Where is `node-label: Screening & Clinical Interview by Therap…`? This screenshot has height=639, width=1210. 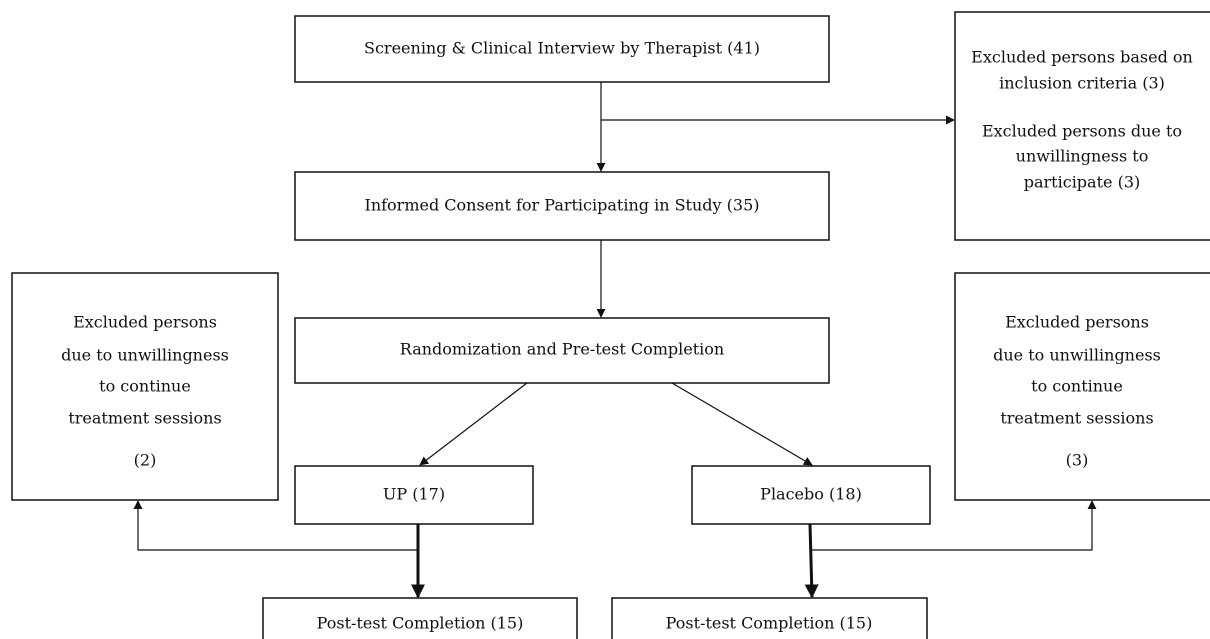 node-label: Screening & Clinical Interview by Therap… is located at coordinates (562, 48).